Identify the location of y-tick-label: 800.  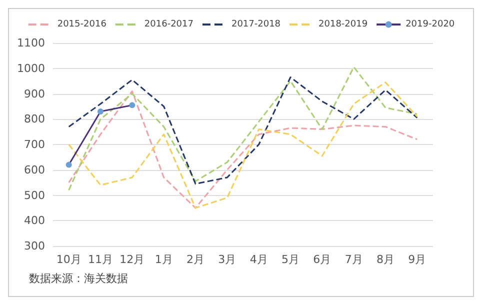
(34, 119).